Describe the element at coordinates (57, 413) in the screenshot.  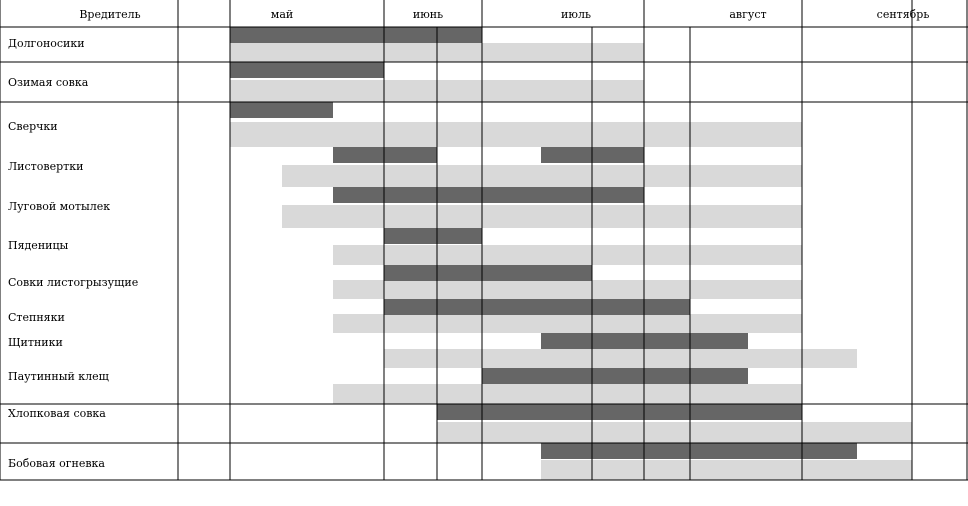
I see `pest-label: Хлопковая совка` at that location.